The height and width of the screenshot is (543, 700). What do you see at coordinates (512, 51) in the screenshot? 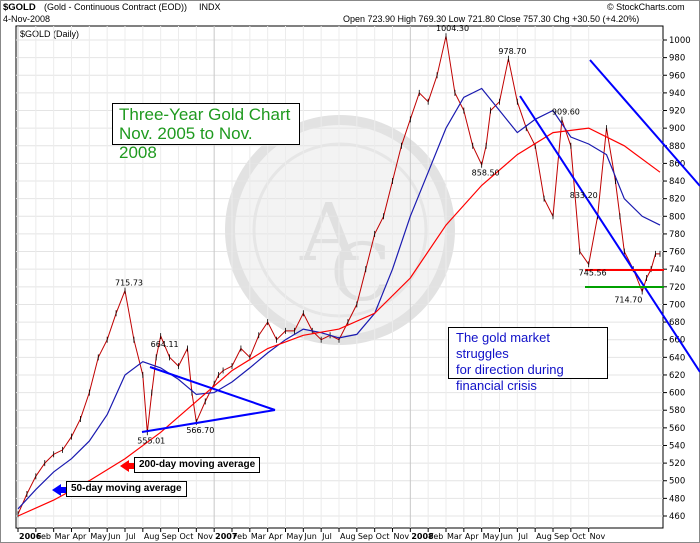
I see `price-point-label: 978.70` at bounding box center [512, 51].